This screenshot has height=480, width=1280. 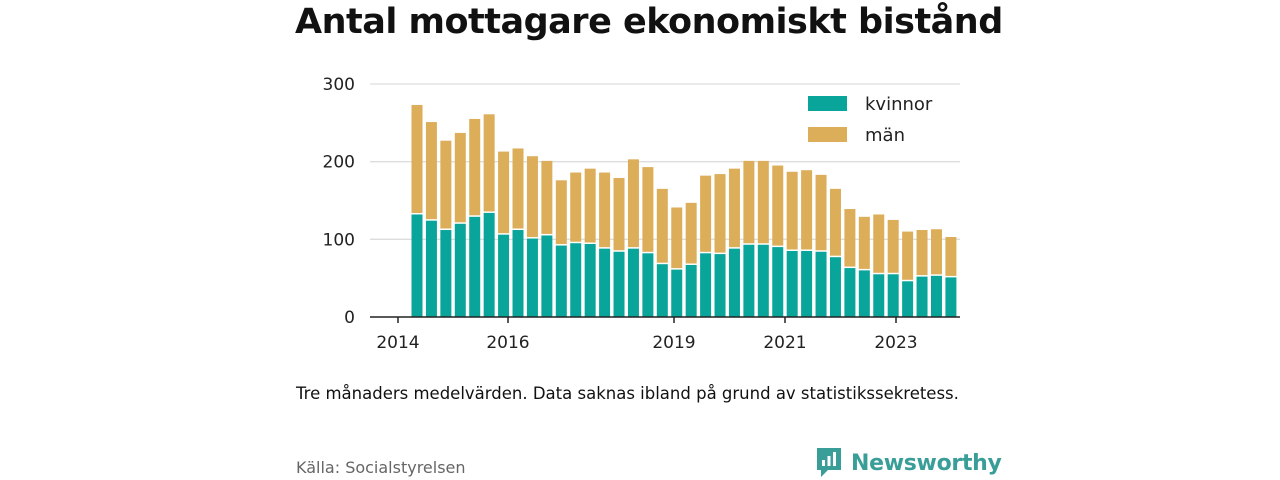 What do you see at coordinates (349, 318) in the screenshot?
I see `y-tick-label: 0` at bounding box center [349, 318].